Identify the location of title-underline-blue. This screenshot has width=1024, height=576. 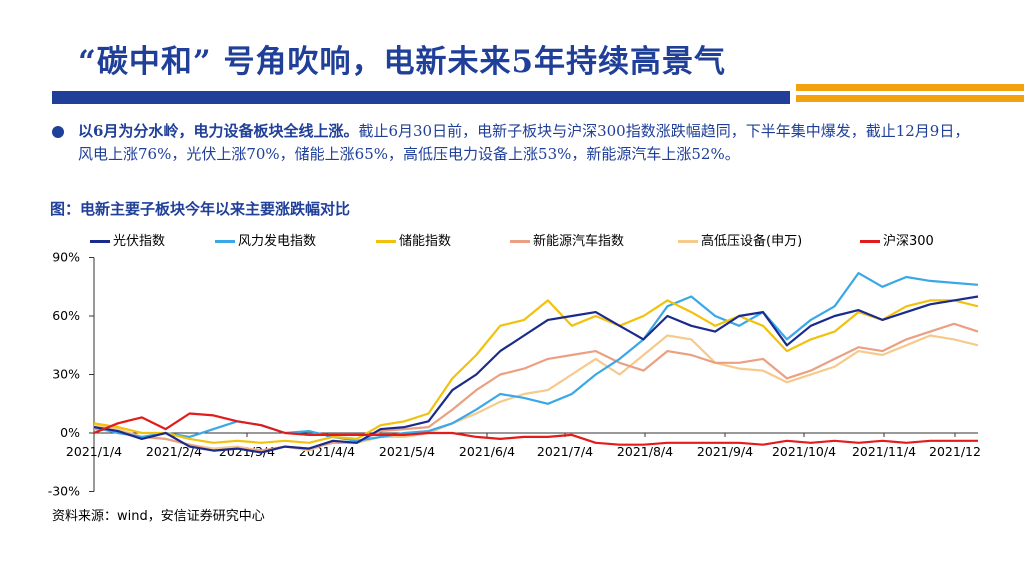
(421, 97).